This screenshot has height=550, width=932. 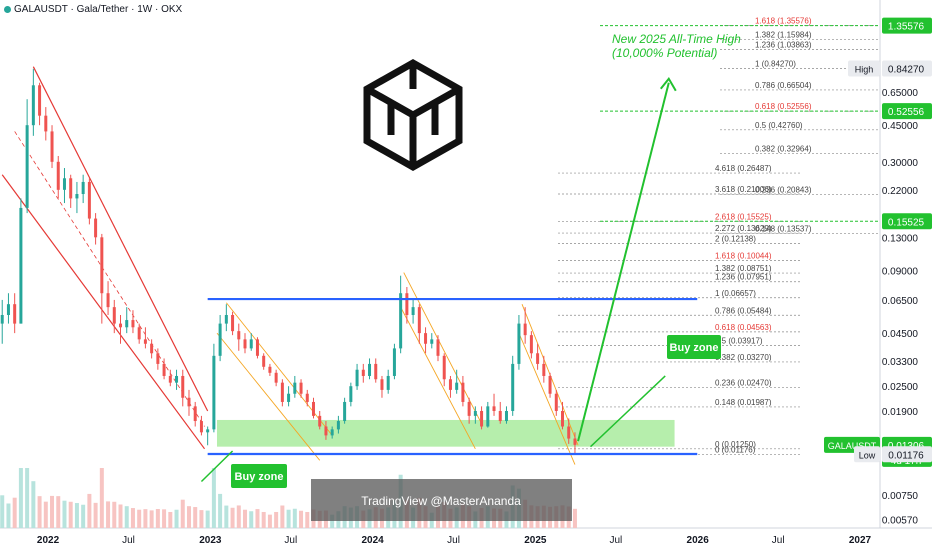 What do you see at coordinates (906, 27) in the screenshot?
I see `price-badge-value: 1.35576` at bounding box center [906, 27].